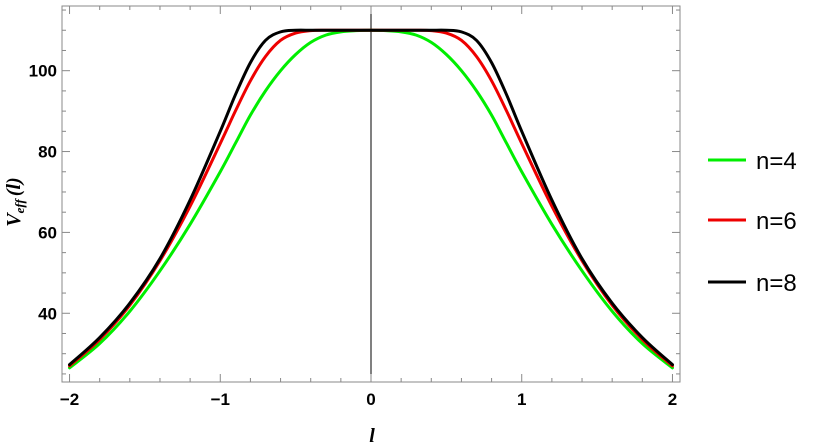 The image size is (830, 448). What do you see at coordinates (672, 399) in the screenshot?
I see `x-tick-label: 2` at bounding box center [672, 399].